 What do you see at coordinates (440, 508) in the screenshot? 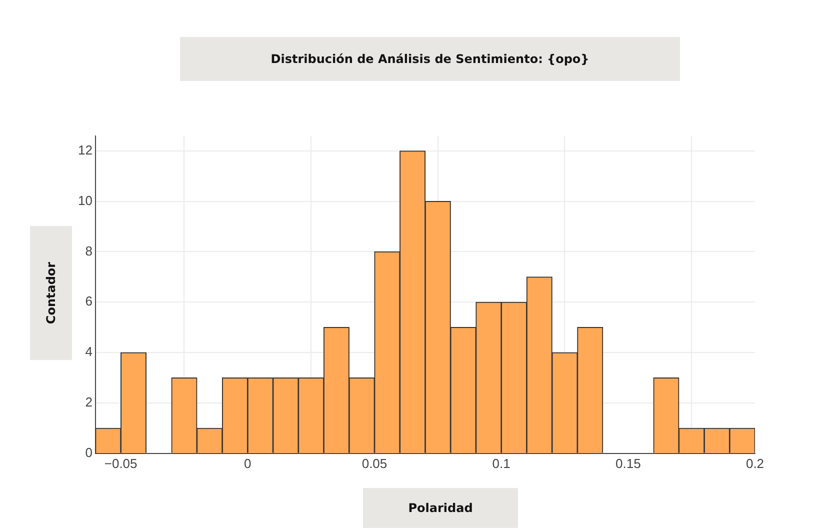
I see `x-axis-title: Polaridad` at bounding box center [440, 508].